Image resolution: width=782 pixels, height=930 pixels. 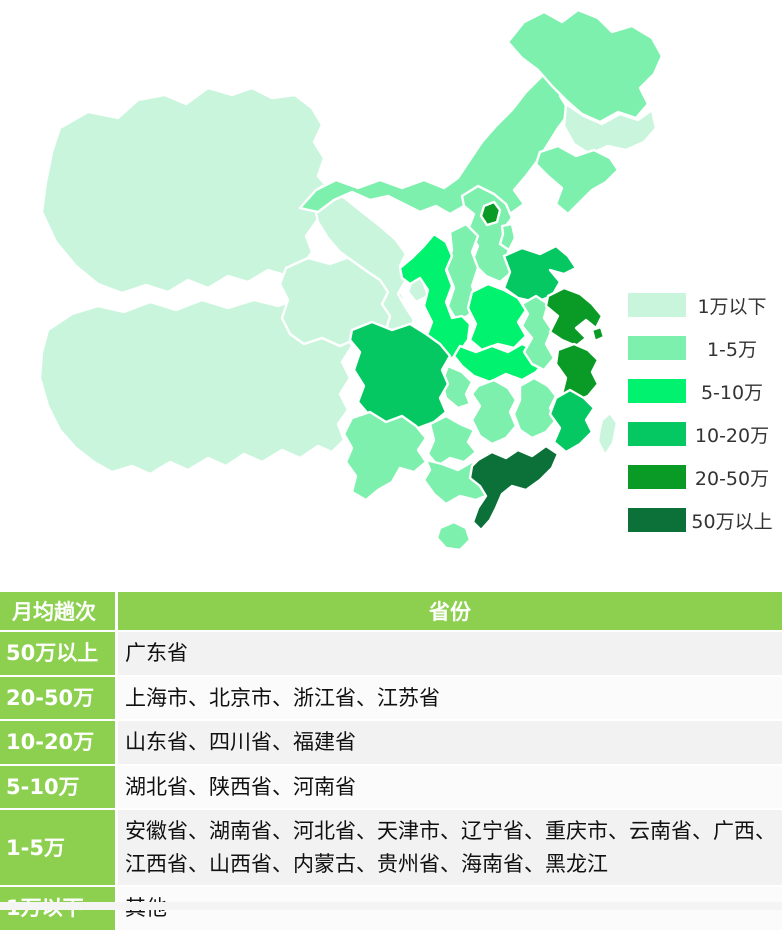 I want to click on province-sichuan, so click(x=400, y=375).